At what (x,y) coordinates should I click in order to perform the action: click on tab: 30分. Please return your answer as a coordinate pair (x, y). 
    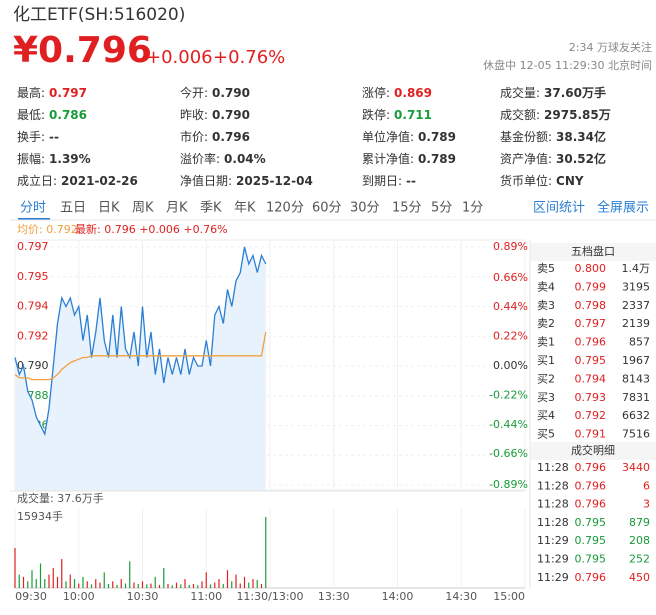
    Looking at the image, I should click on (365, 208).